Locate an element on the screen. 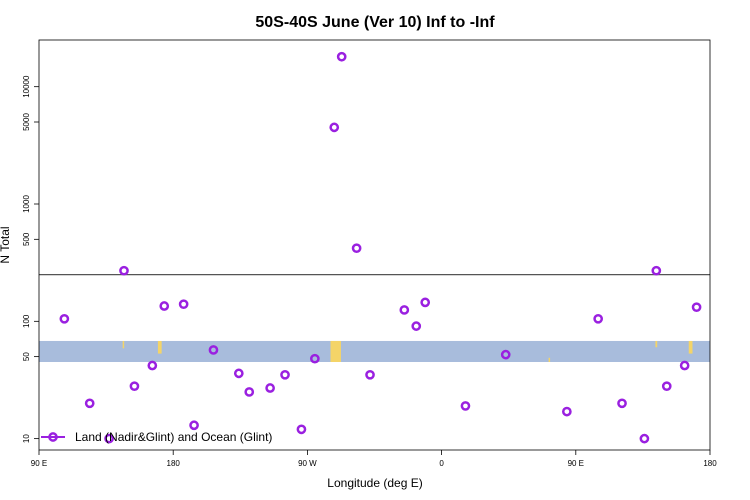 This screenshot has height=500, width=750. legend: Land (Nadir&Glint) and Ocean (Glint) is located at coordinates (156, 437).